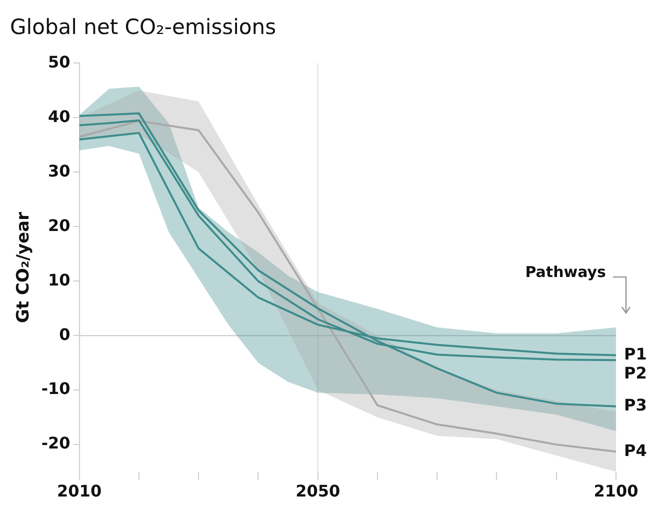 This screenshot has height=515, width=660. What do you see at coordinates (59, 170) in the screenshot?
I see `y-tick-label: 30` at bounding box center [59, 170].